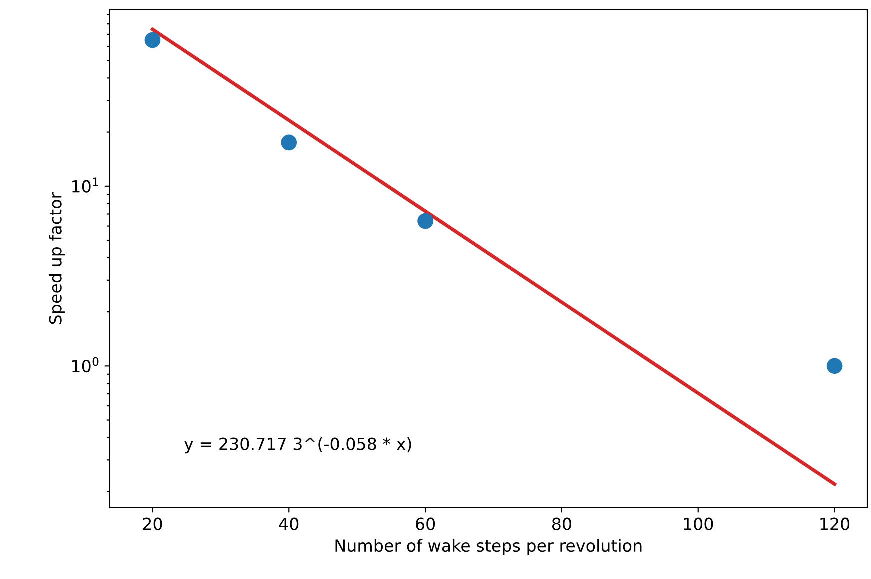  What do you see at coordinates (152, 524) in the screenshot?
I see `x-tick-label: 20` at bounding box center [152, 524].